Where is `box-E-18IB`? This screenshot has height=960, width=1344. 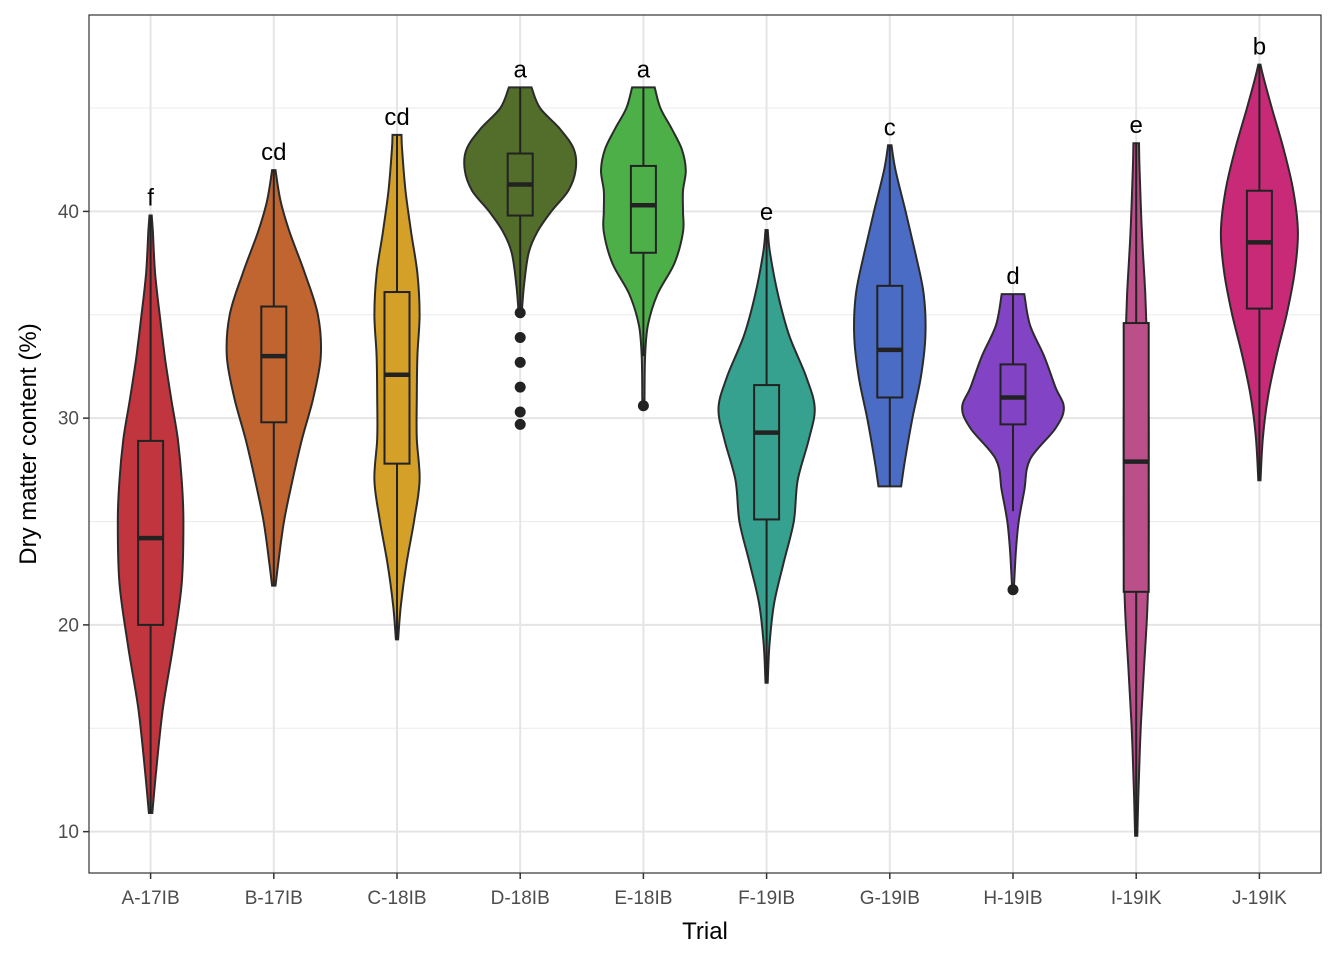
box-E-18IB is located at coordinates (643, 209).